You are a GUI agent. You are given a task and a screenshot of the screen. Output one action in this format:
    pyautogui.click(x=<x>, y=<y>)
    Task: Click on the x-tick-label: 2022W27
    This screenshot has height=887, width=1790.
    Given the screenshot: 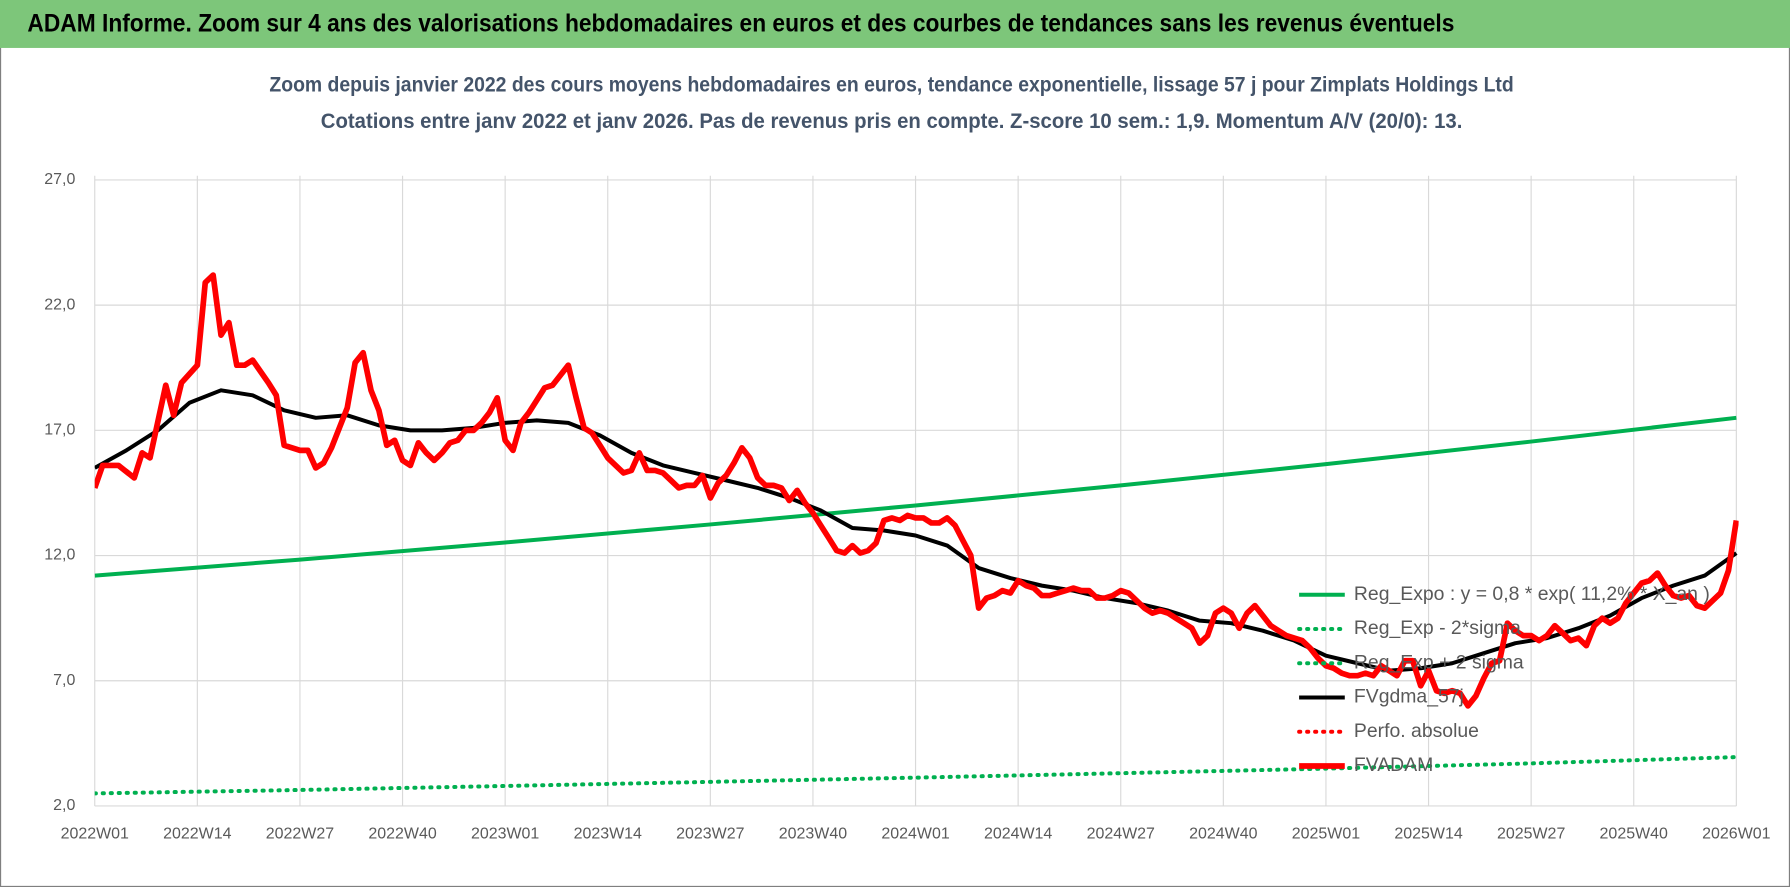 What is the action you would take?
    pyautogui.click(x=300, y=834)
    